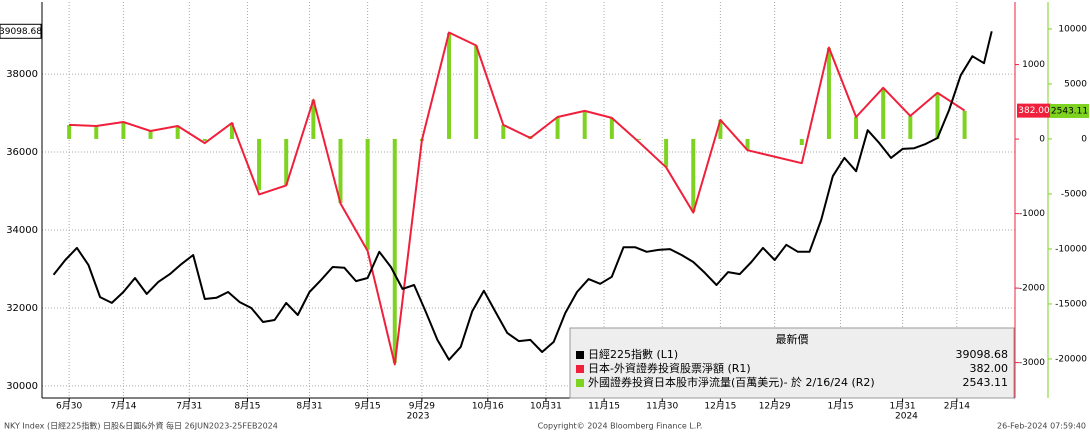 This screenshot has height=432, width=1090. I want to click on y3-tick-label: -20000, so click(1071, 359).